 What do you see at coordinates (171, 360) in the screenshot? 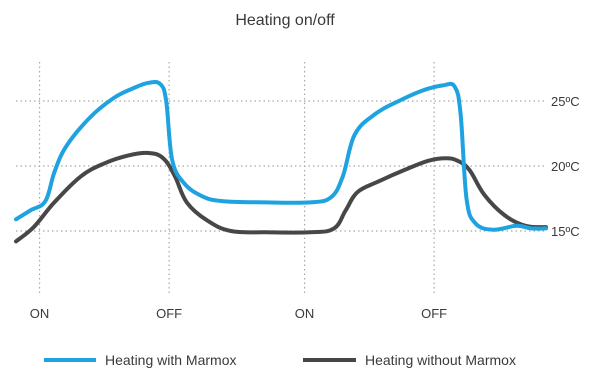
I see `legend-label-0: Heating with Marmox` at bounding box center [171, 360].